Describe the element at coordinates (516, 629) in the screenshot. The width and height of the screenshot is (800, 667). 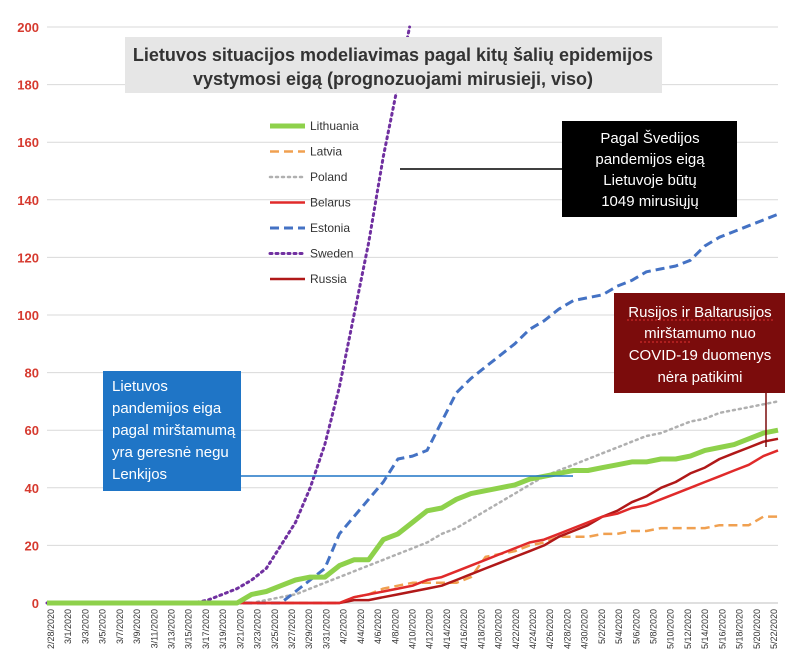
I see `x-tick-label: 4/22/2020` at that location.